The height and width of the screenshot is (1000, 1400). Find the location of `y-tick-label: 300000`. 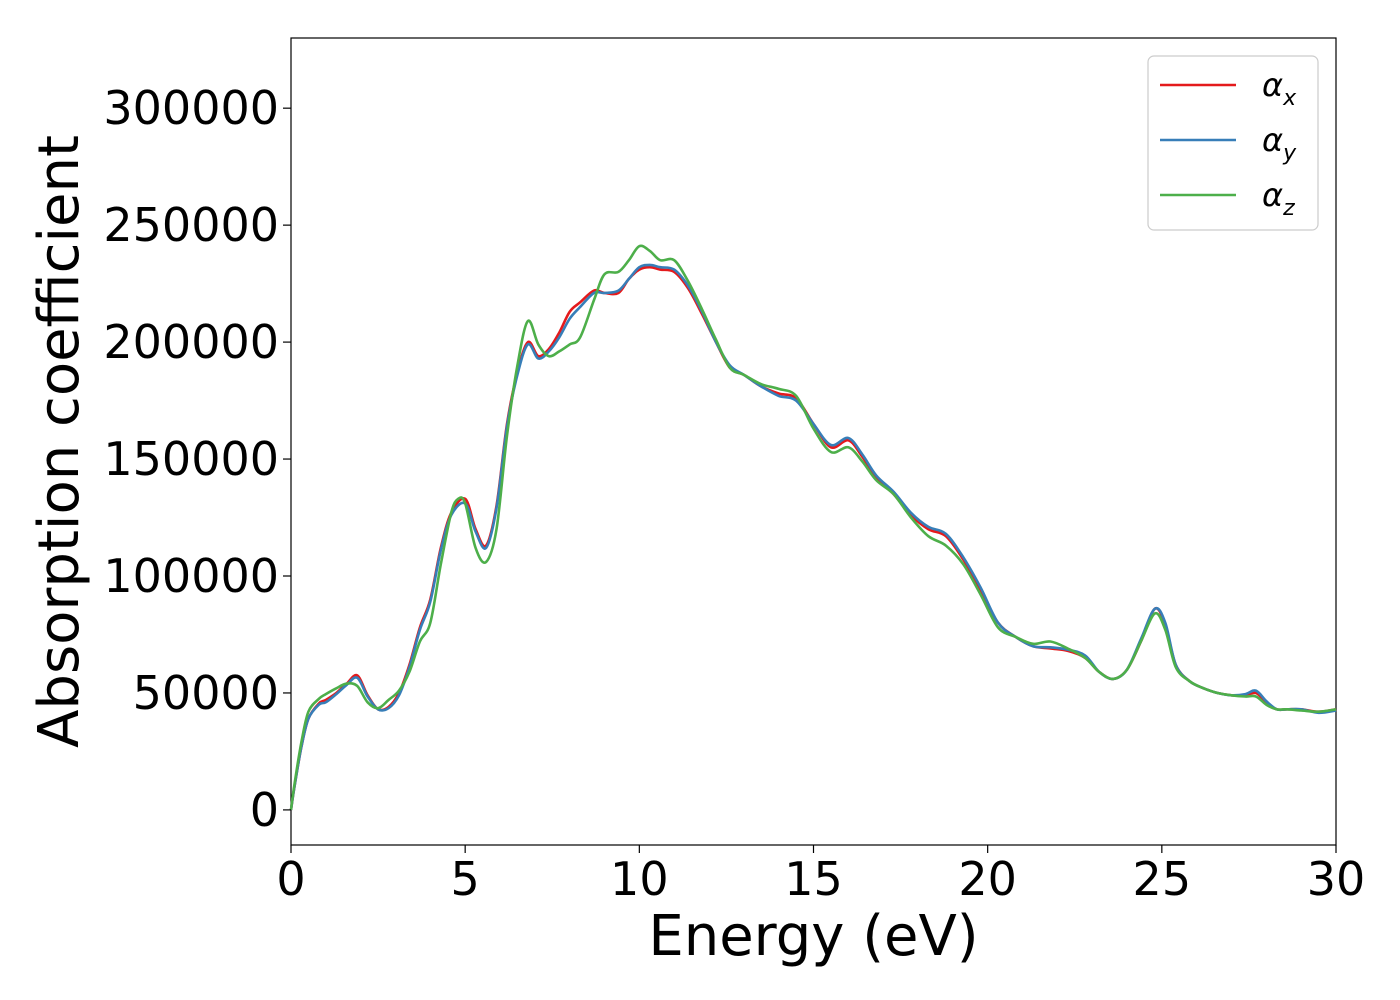

y-tick-label: 300000 is located at coordinates (191, 108).